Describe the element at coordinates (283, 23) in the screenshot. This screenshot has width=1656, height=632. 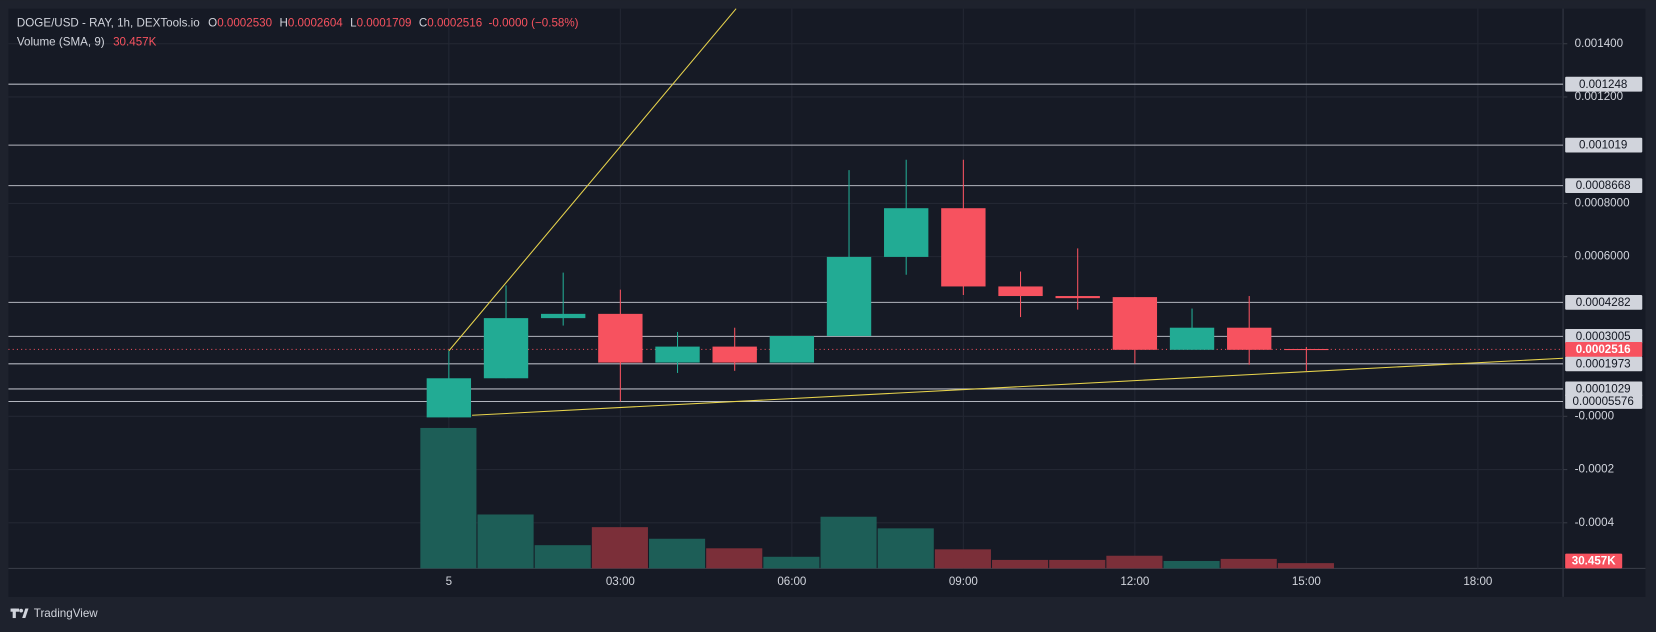
I see `ohlc-key: H` at that location.